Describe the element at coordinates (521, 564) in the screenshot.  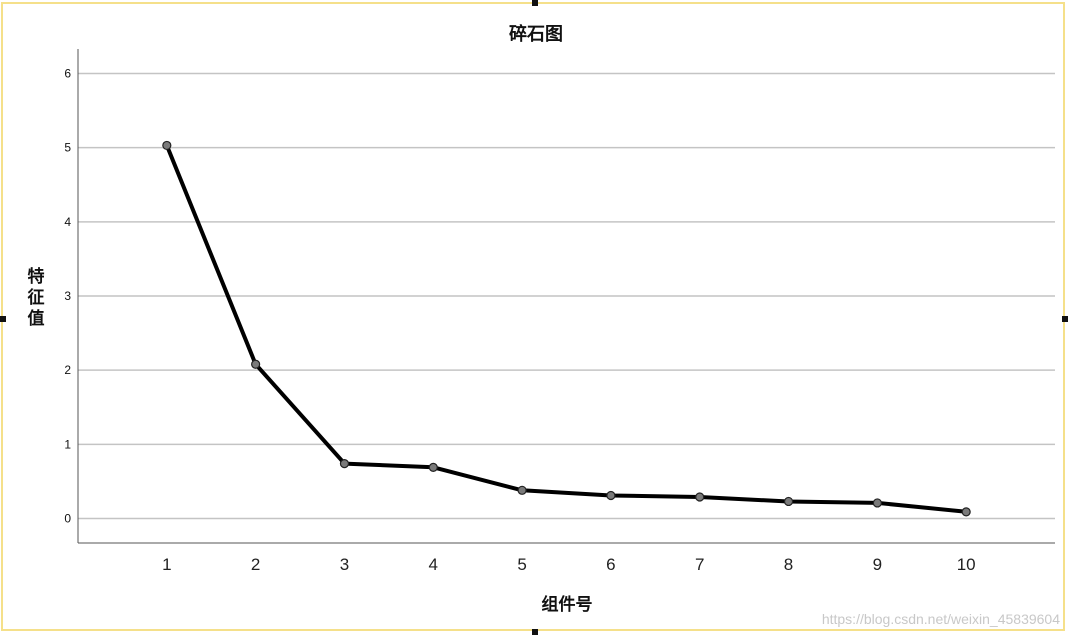
I see `x-tick-label: 5` at that location.